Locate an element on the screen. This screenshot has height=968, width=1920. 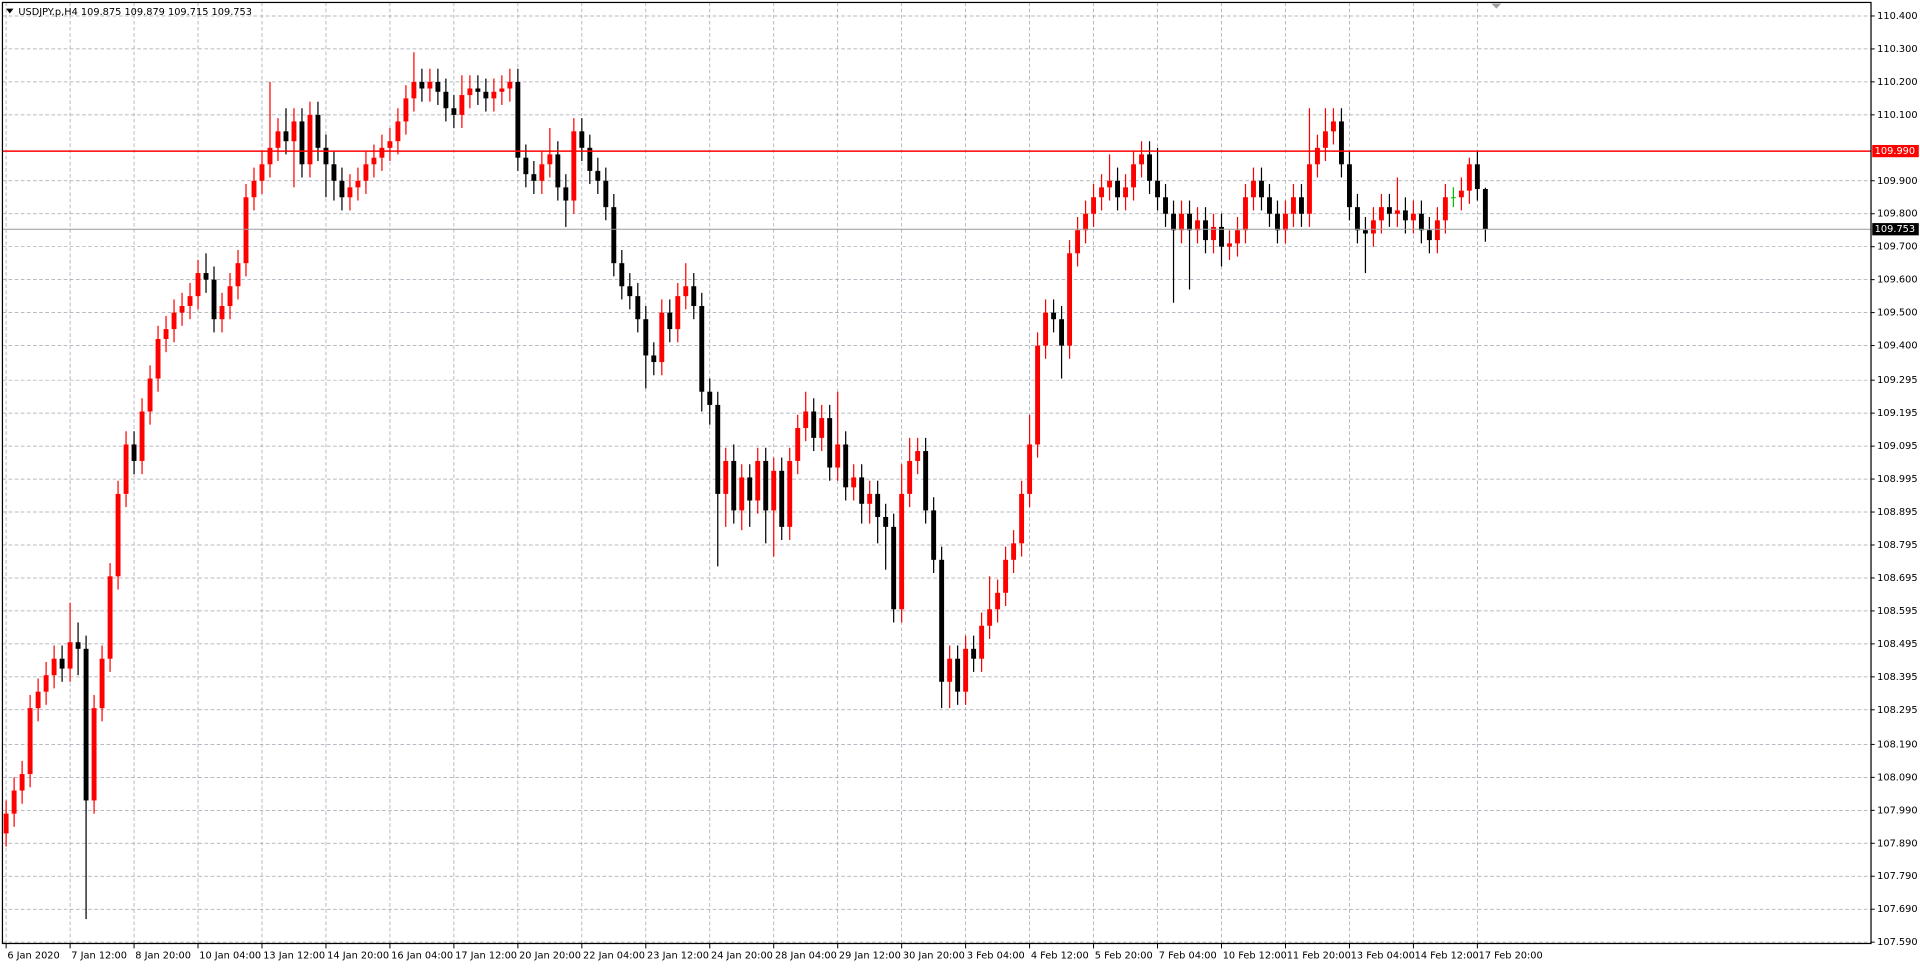
x-tick-label: 16 Jan 04:00 is located at coordinates (422, 956).